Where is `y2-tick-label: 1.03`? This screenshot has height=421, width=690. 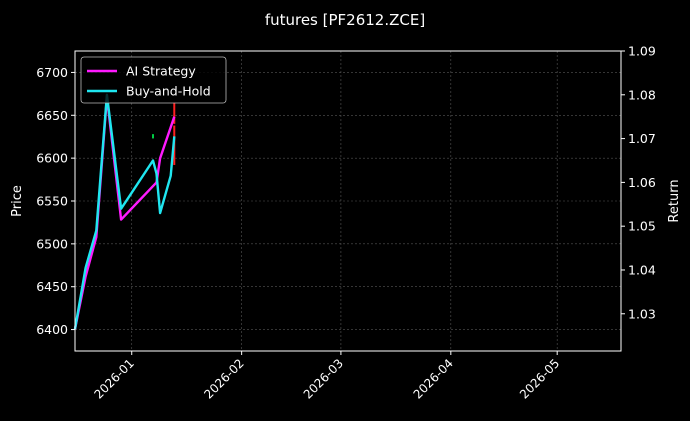 y2-tick-label: 1.03 is located at coordinates (642, 313).